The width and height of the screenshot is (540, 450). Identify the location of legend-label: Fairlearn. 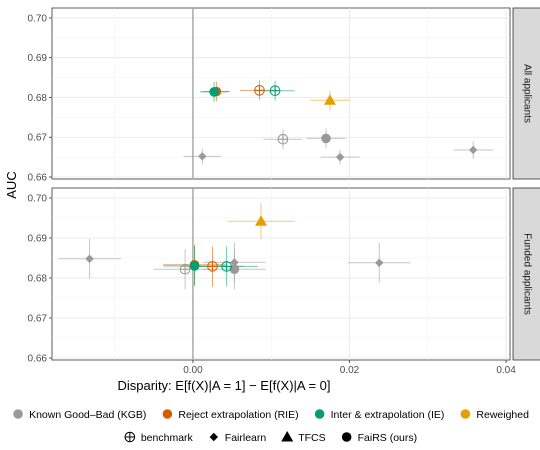
(246, 438).